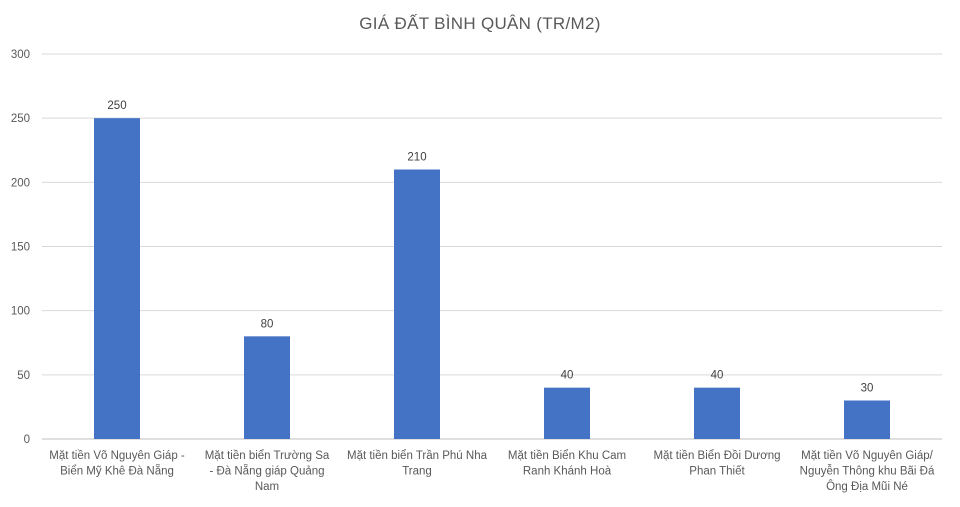  I want to click on data-label: 210, so click(416, 158).